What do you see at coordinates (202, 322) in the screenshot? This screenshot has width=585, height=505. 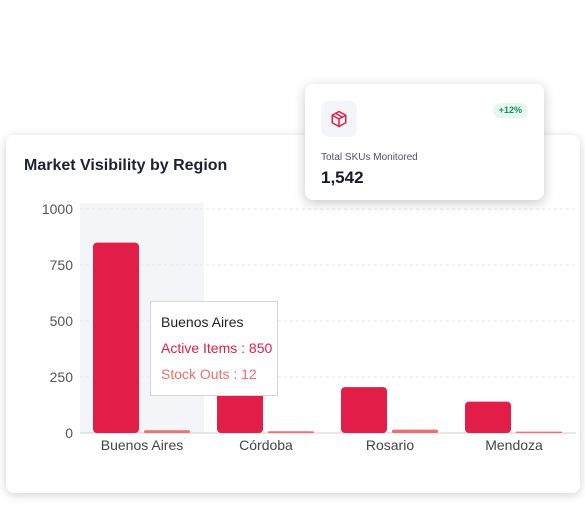 I see `tooltip-title: Buenos Aires` at bounding box center [202, 322].